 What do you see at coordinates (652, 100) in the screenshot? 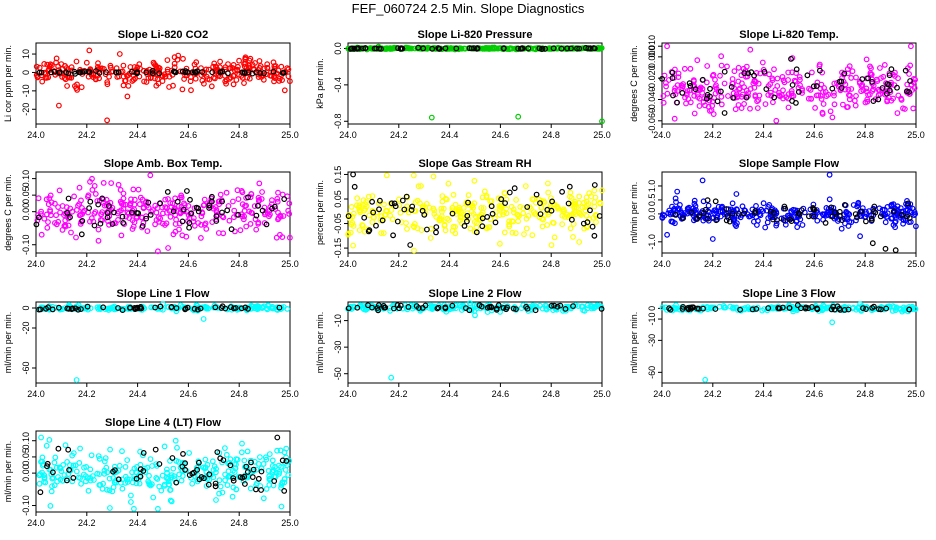
I see `y-tick-label: -0.040` at bounding box center [652, 100].